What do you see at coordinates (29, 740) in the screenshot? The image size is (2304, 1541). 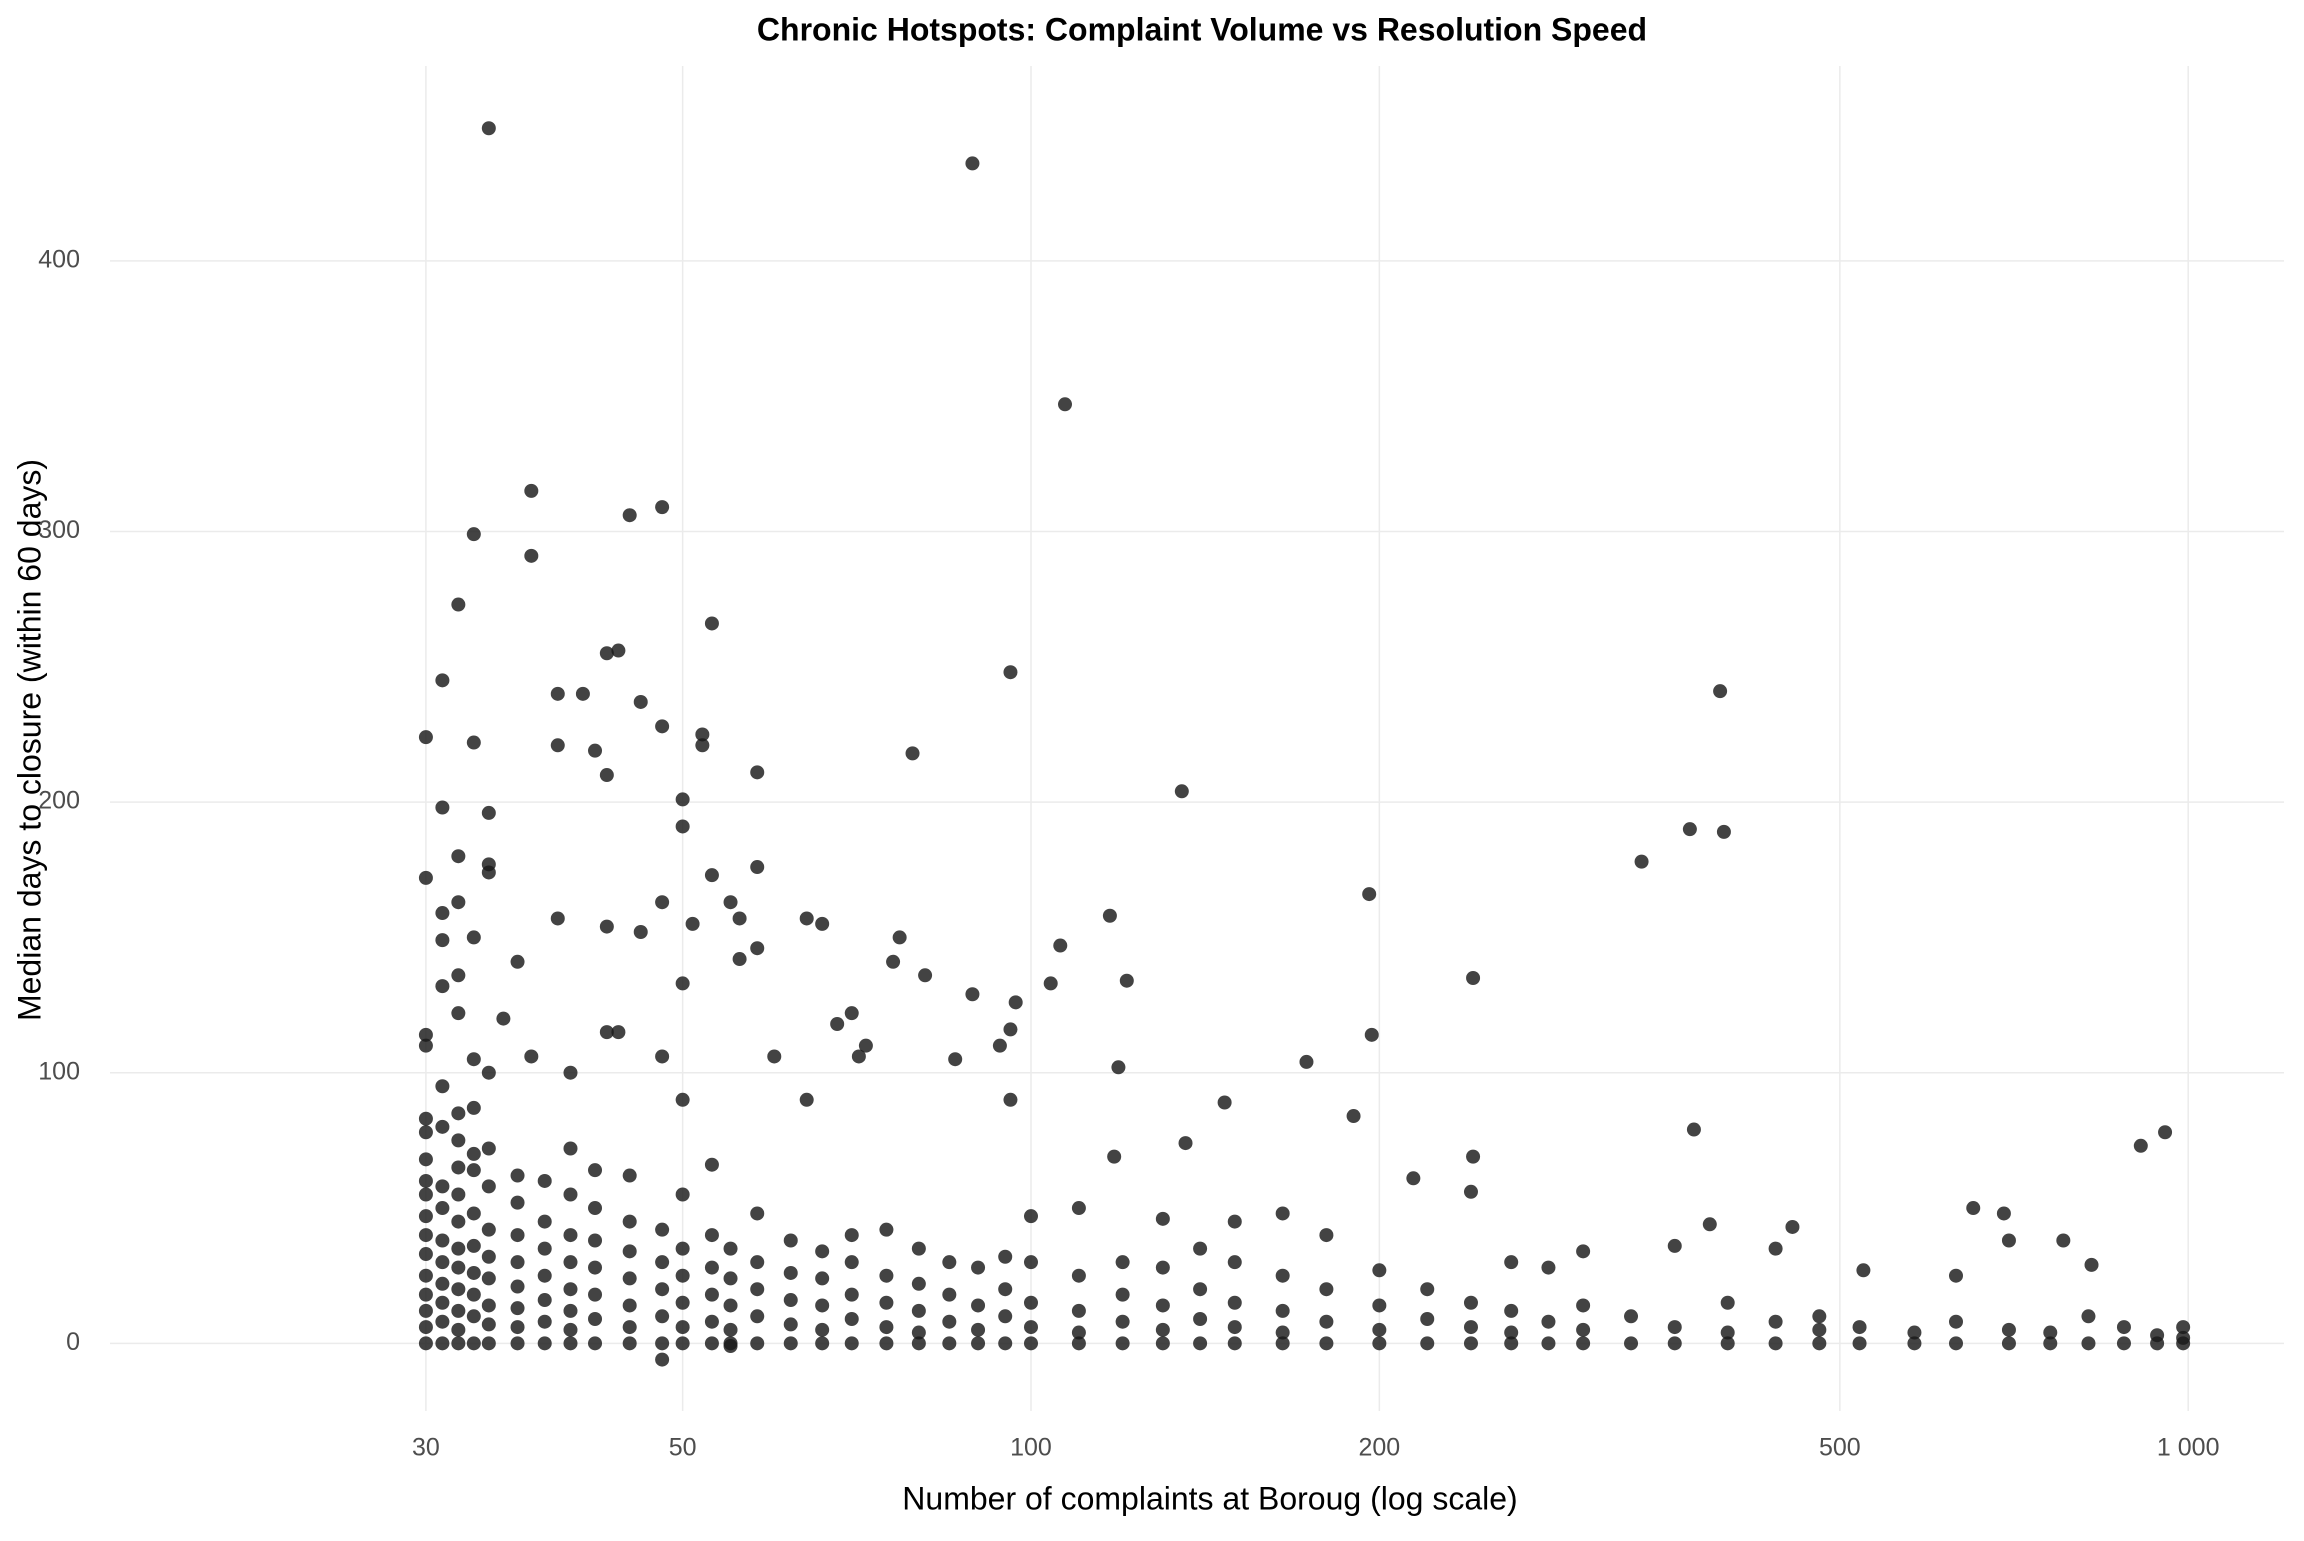 I see `y-axis-label: Median days to closure (within 60 days)` at bounding box center [29, 740].